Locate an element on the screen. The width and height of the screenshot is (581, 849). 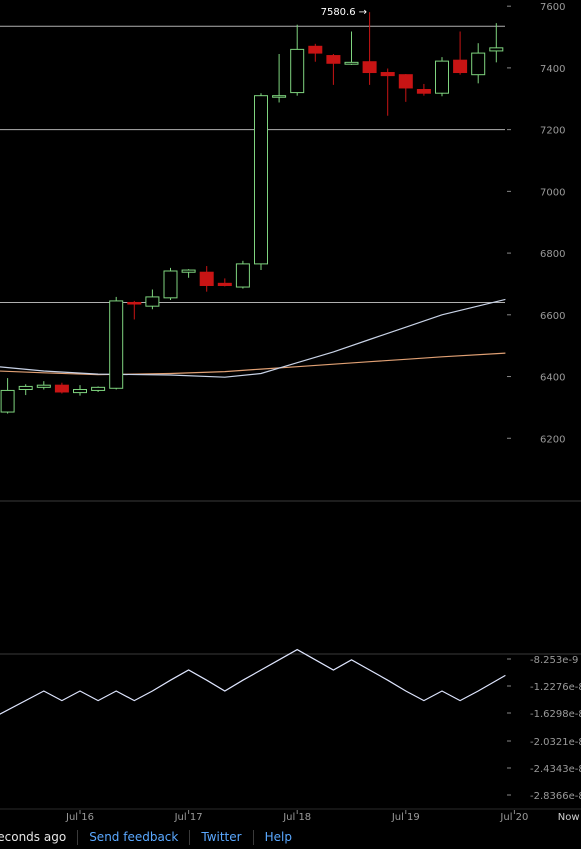
high-annotation: 7580.6 → is located at coordinates (344, 12).